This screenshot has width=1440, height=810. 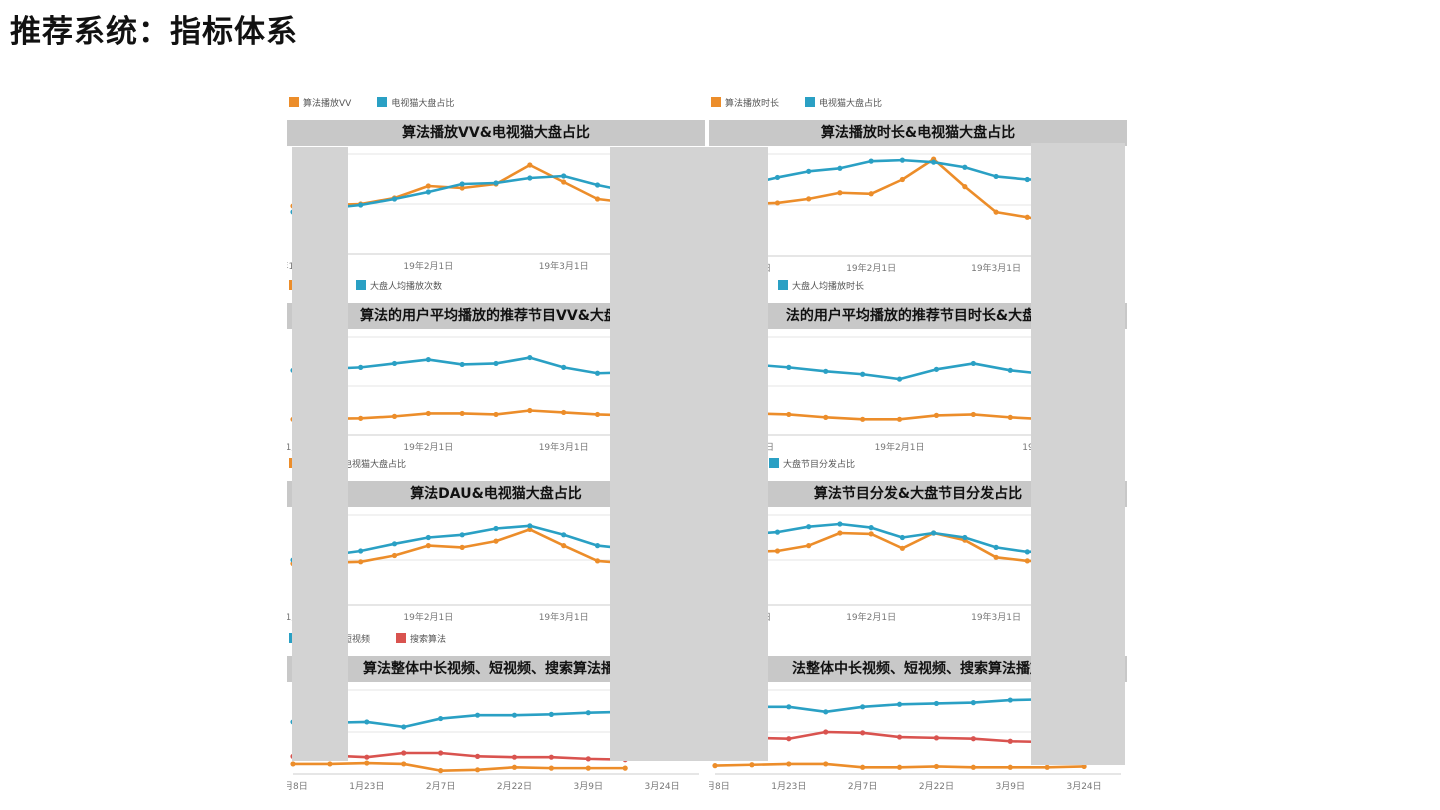 What do you see at coordinates (496, 567) in the screenshot?
I see `plot-area: 9年1月1日19年2月1日19年3月1日` at bounding box center [496, 567].